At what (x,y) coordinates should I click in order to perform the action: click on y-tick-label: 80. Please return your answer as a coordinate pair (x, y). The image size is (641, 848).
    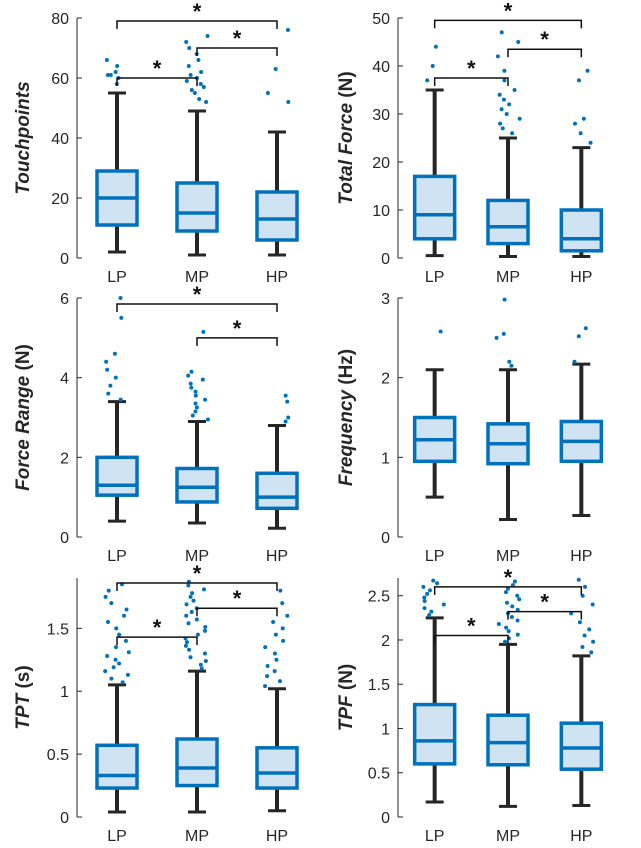
    Looking at the image, I should click on (60, 19).